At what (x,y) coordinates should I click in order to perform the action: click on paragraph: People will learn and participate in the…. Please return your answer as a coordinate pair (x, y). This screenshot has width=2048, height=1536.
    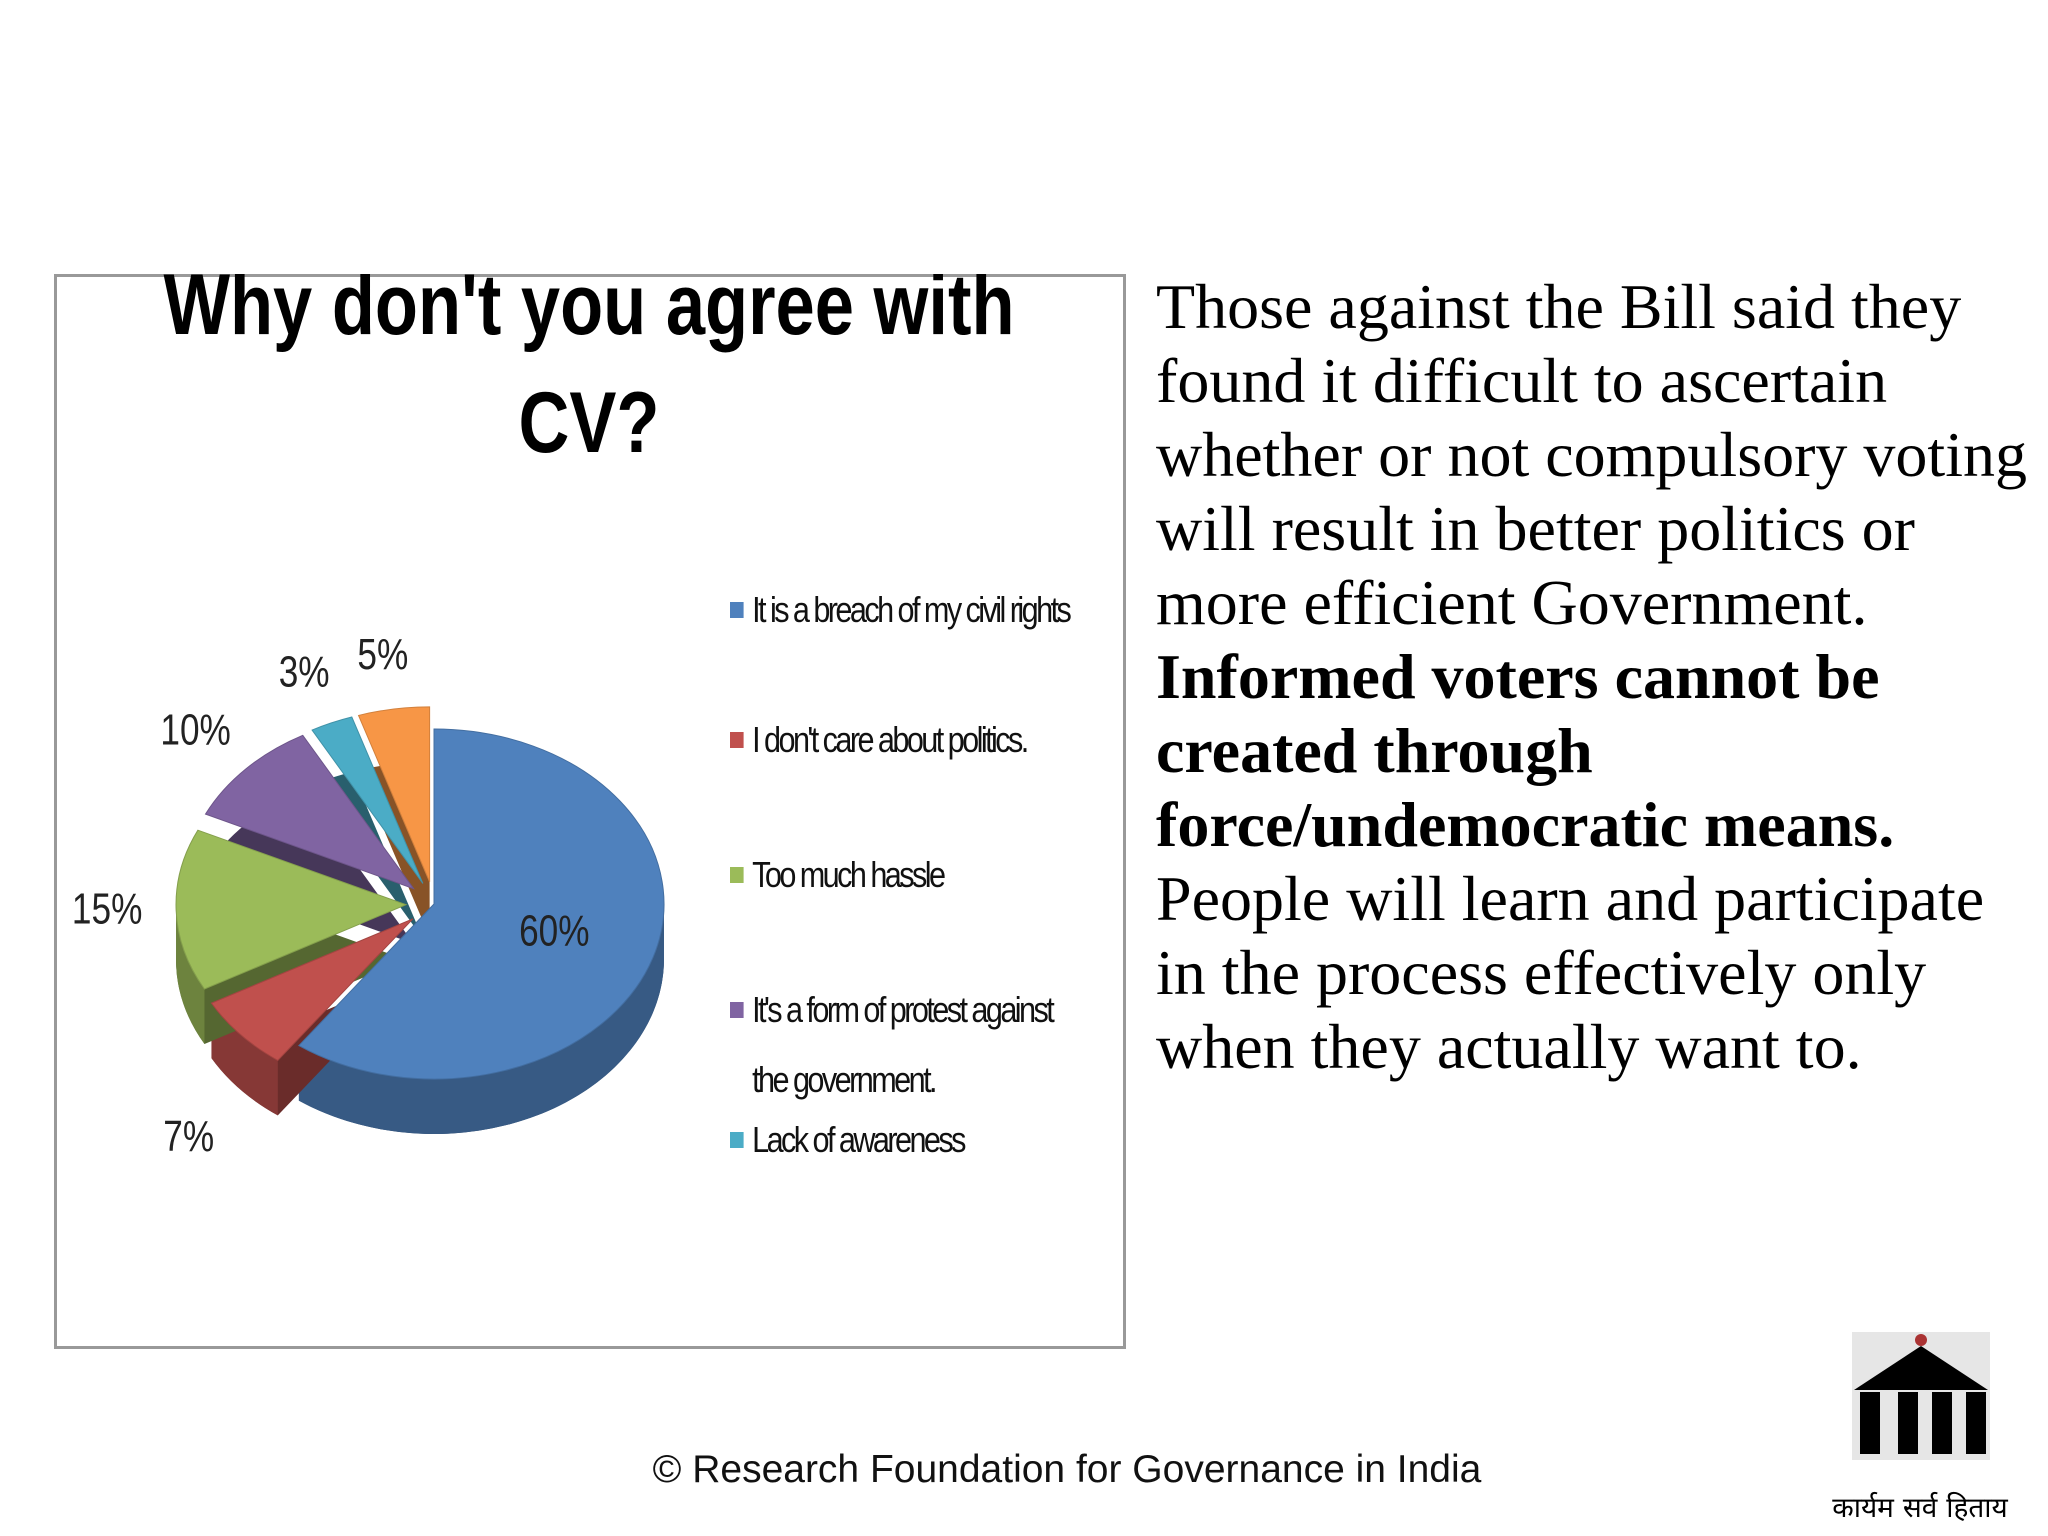
    Looking at the image, I should click on (1570, 972).